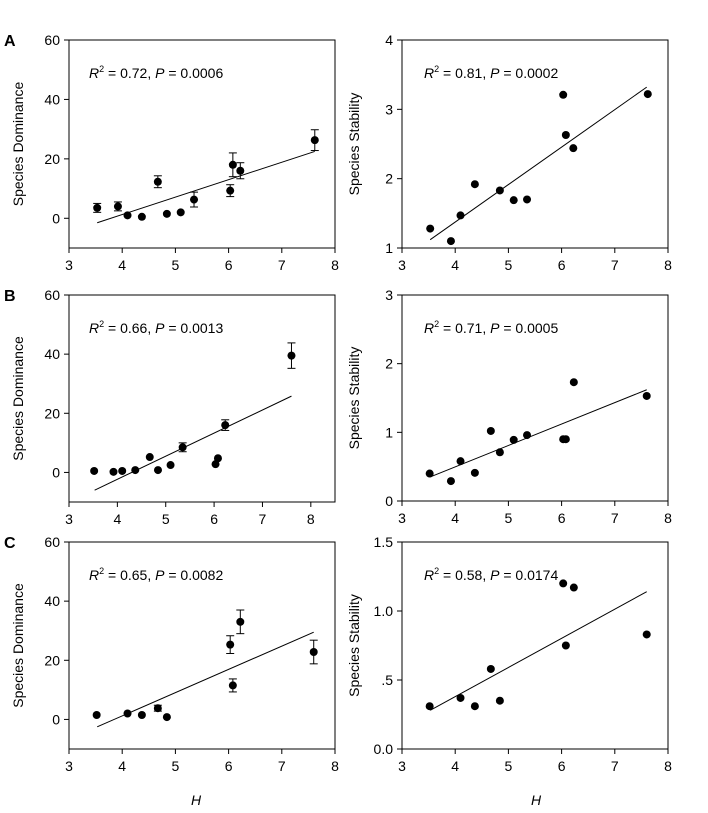  I want to click on panel-label: A, so click(10, 41).